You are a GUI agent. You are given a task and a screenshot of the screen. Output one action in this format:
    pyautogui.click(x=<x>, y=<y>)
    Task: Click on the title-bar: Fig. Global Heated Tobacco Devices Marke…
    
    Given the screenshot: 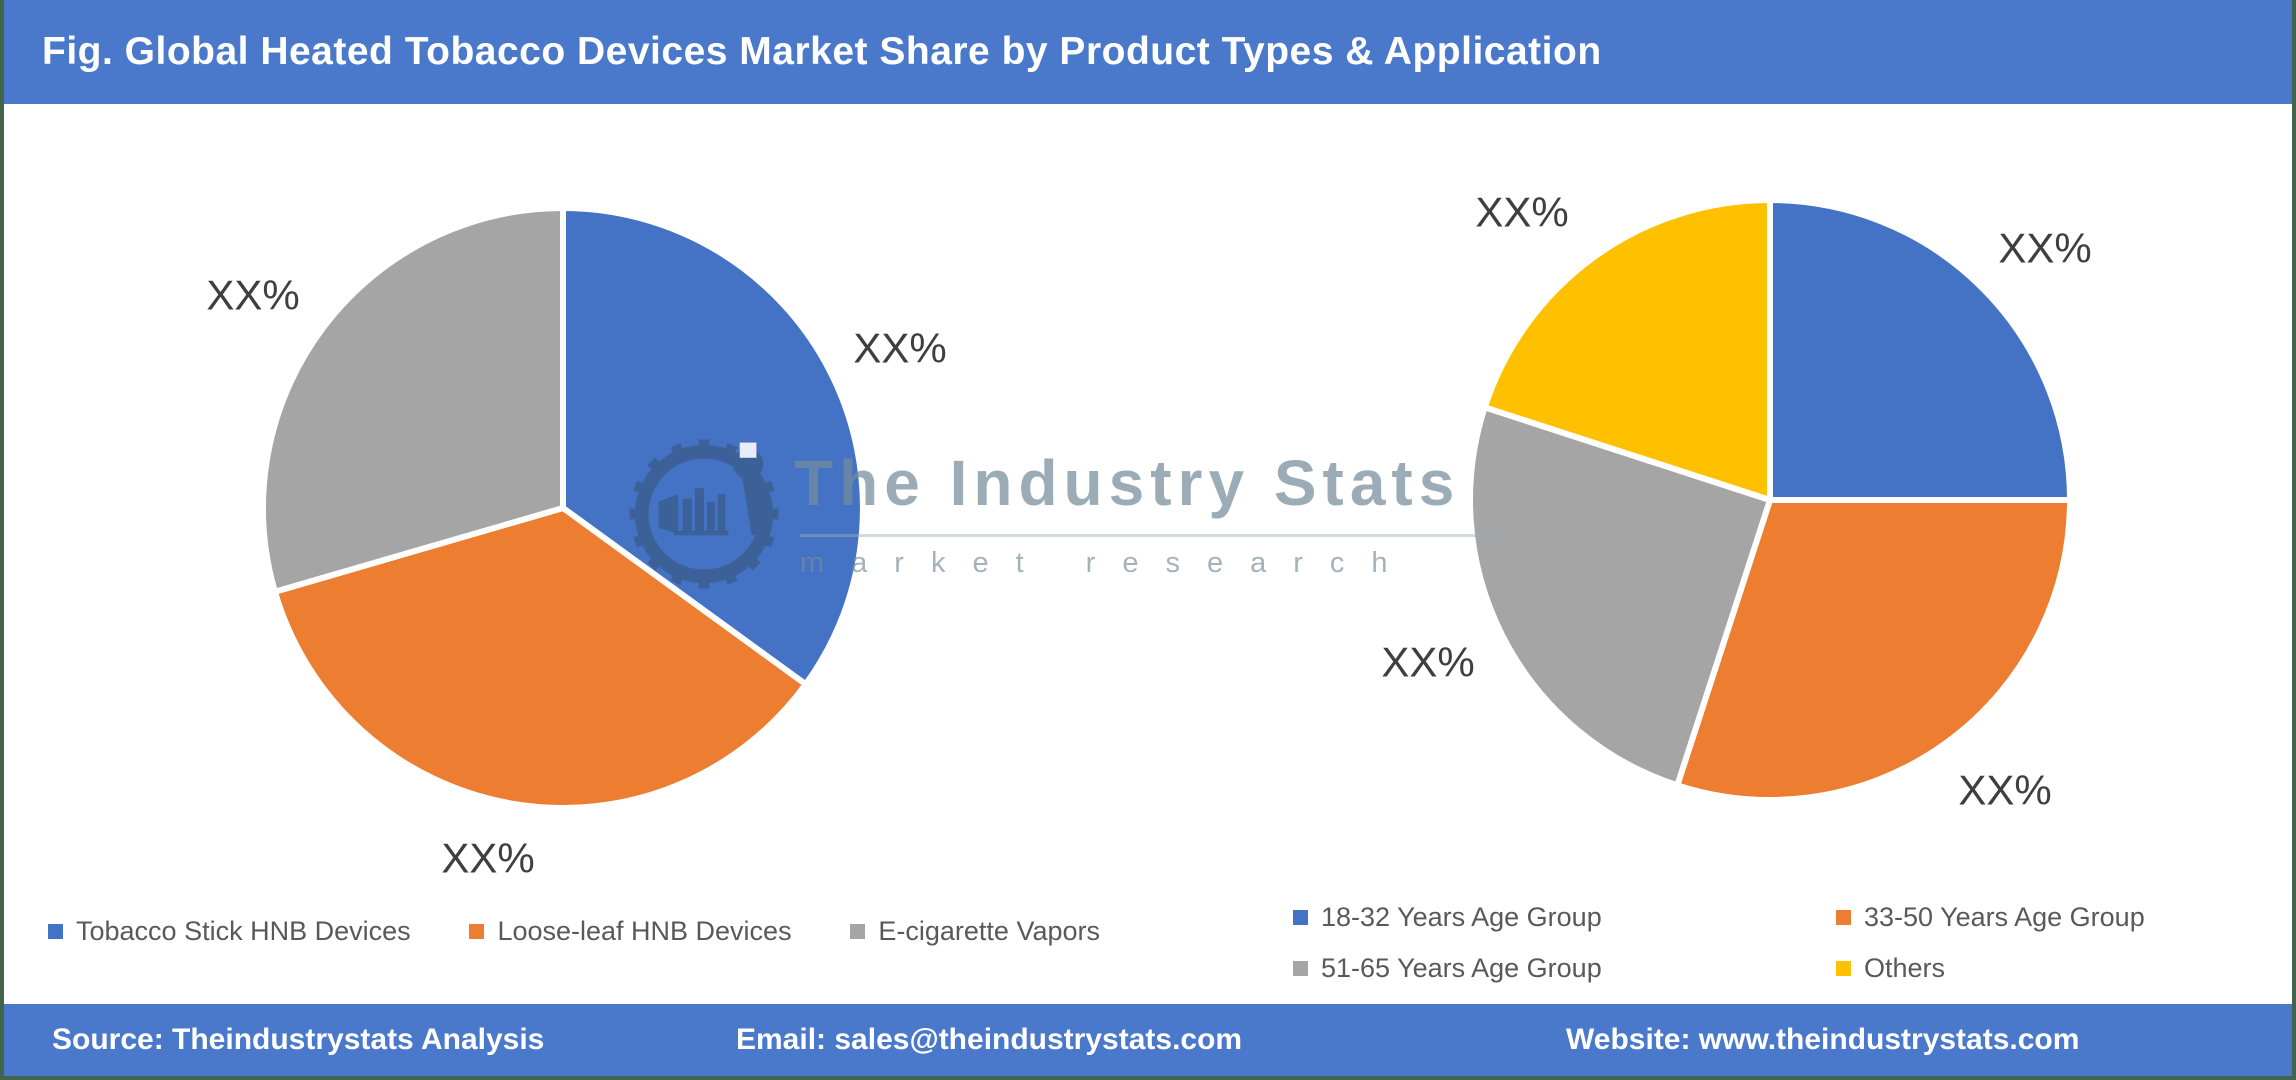 What is the action you would take?
    pyautogui.click(x=1148, y=52)
    